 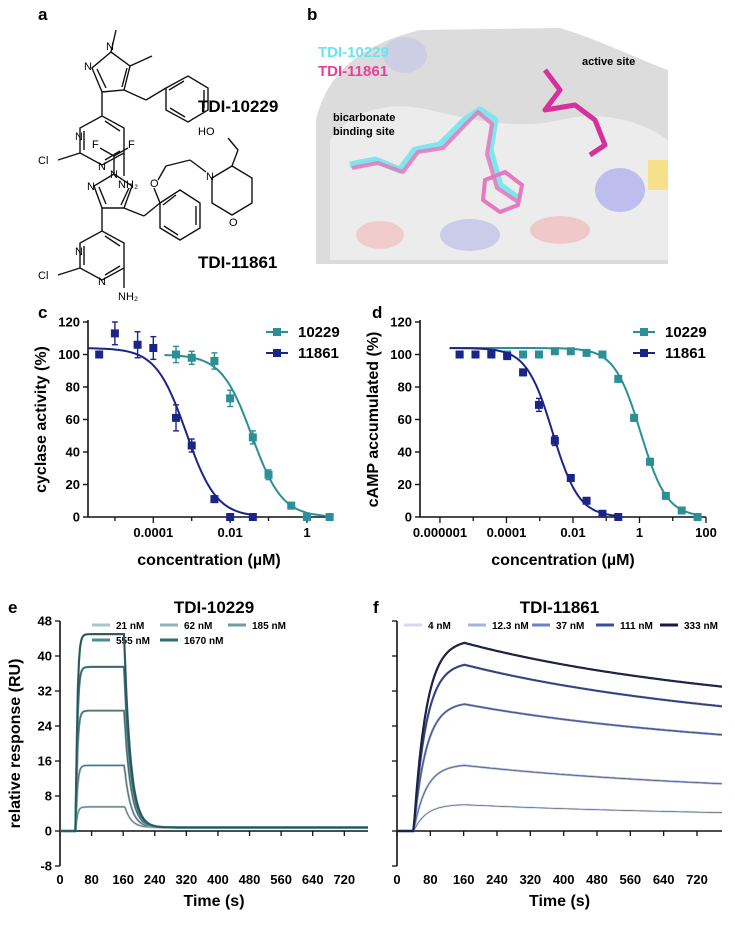 What do you see at coordinates (706, 532) in the screenshot?
I see `x-tick-label: 100` at bounding box center [706, 532].